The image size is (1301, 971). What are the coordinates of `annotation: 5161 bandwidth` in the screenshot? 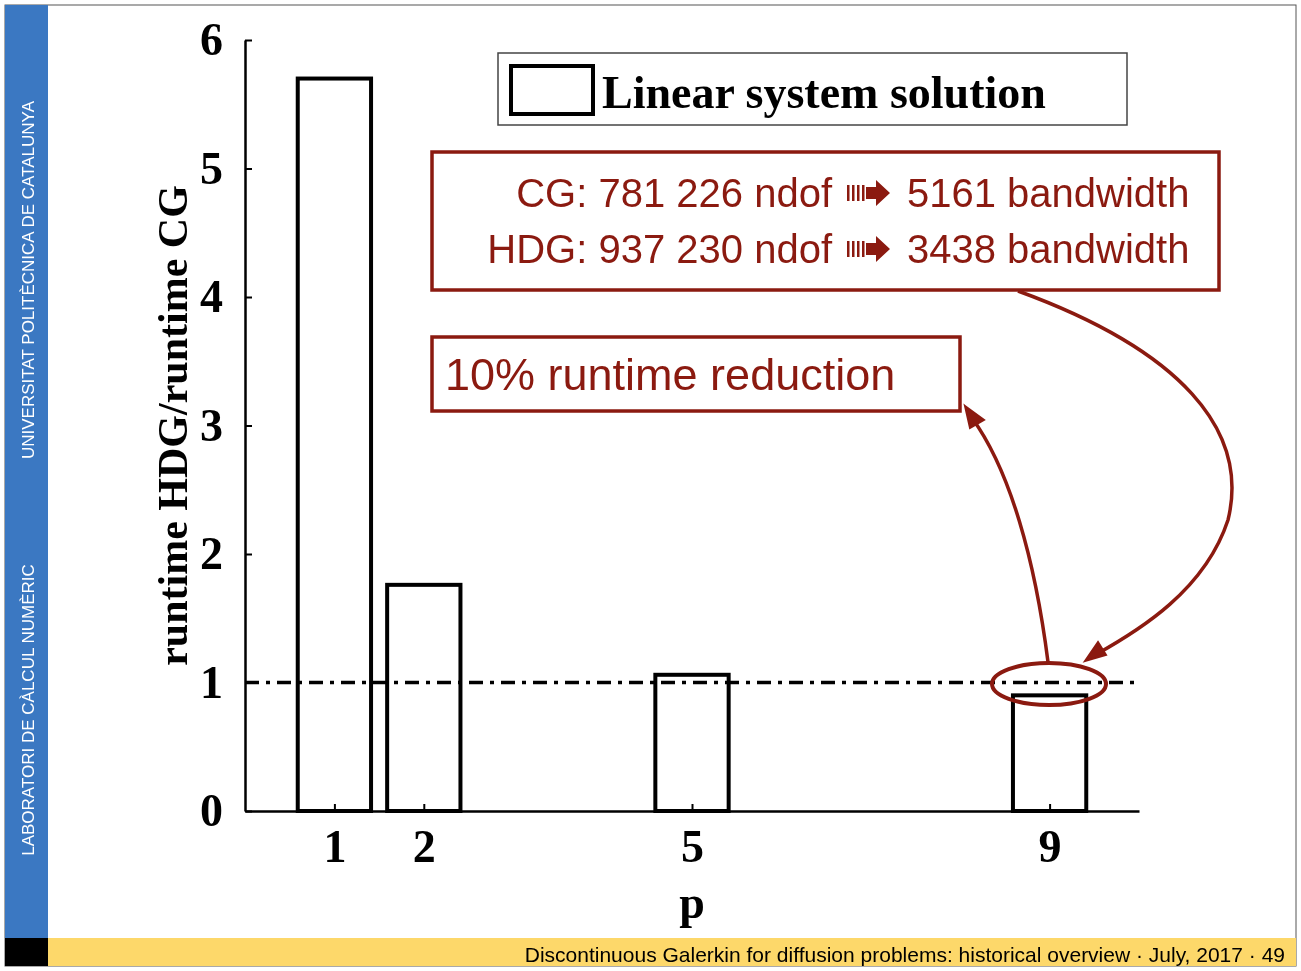 It's located at (1048, 193).